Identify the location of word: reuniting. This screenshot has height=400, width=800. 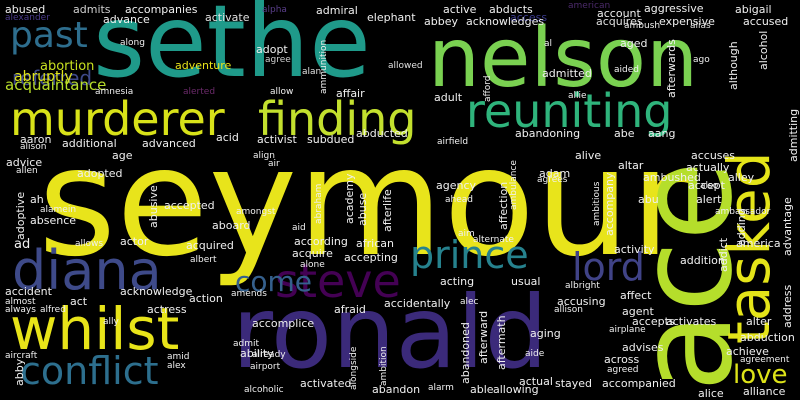
(569, 111).